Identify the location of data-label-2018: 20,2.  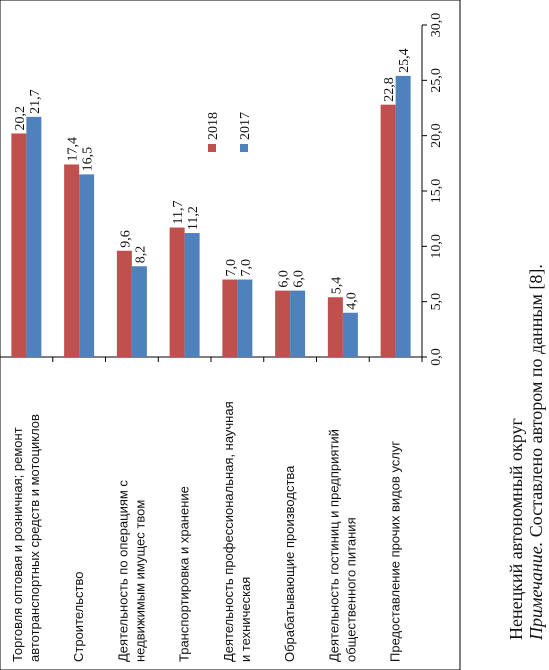
(20, 118).